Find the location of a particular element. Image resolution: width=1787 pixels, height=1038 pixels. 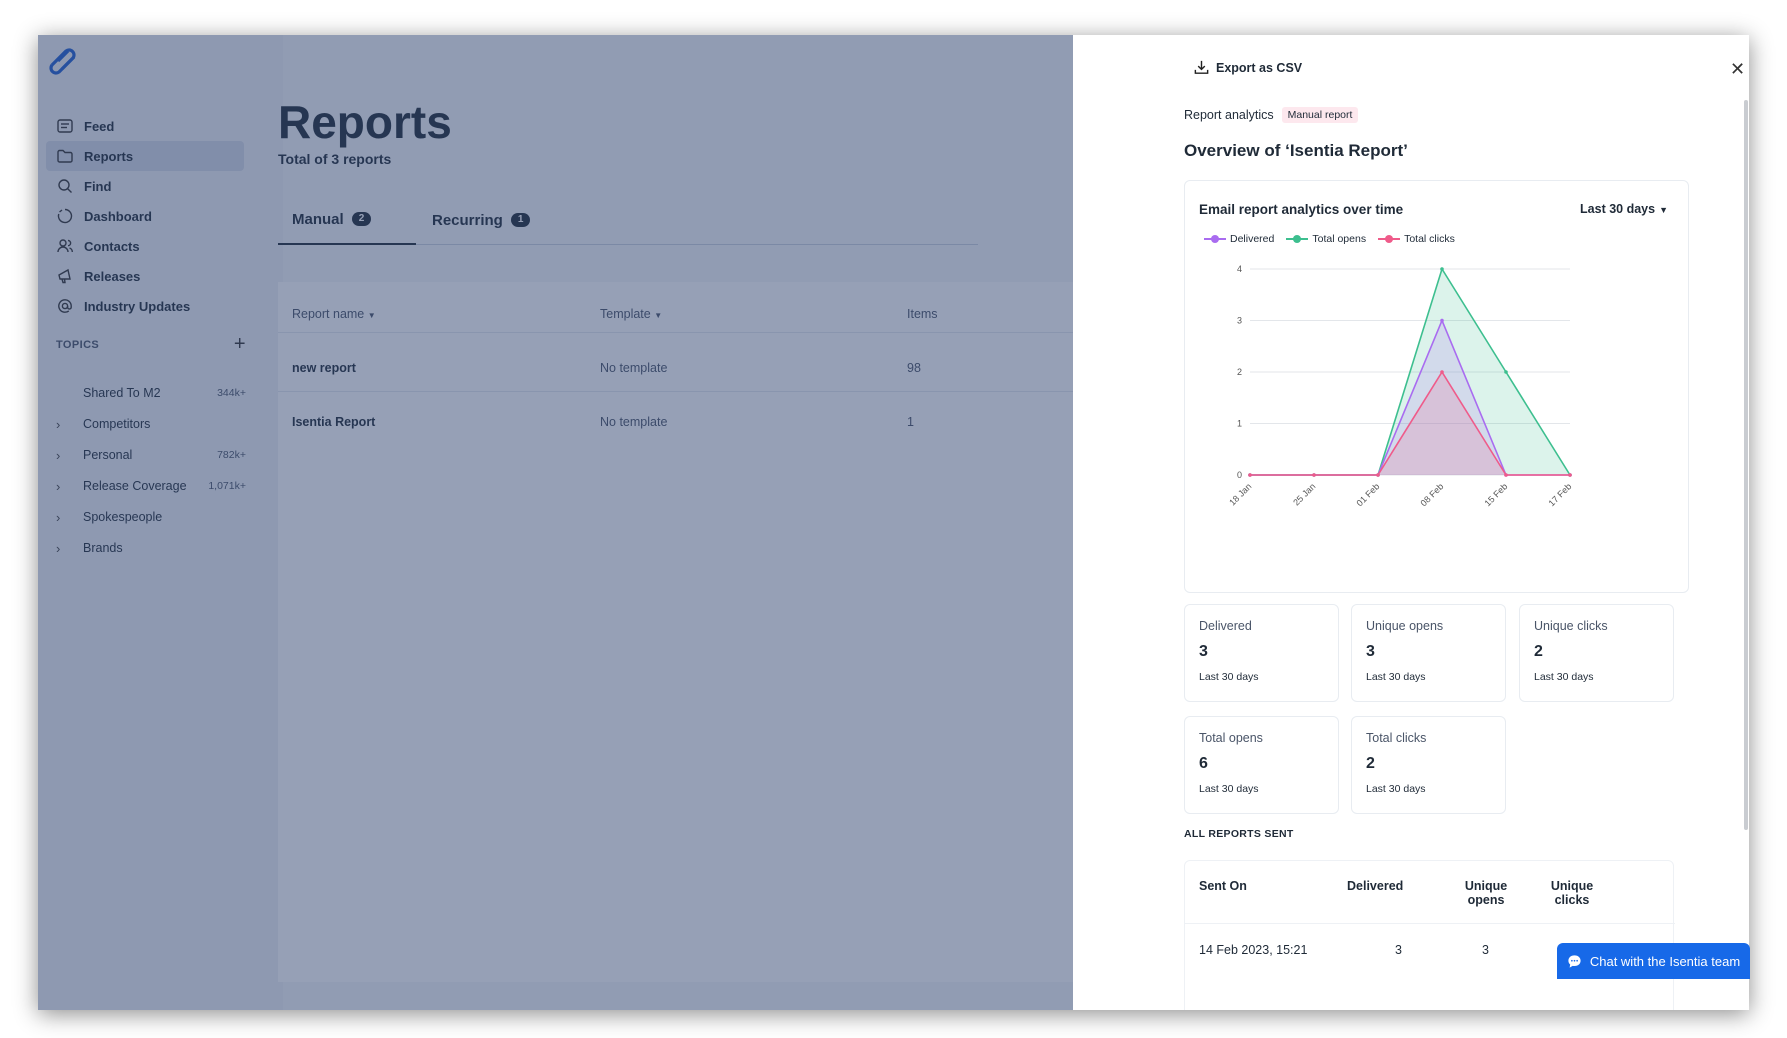

export-csv-button: Export as CSV is located at coordinates (1247, 67).